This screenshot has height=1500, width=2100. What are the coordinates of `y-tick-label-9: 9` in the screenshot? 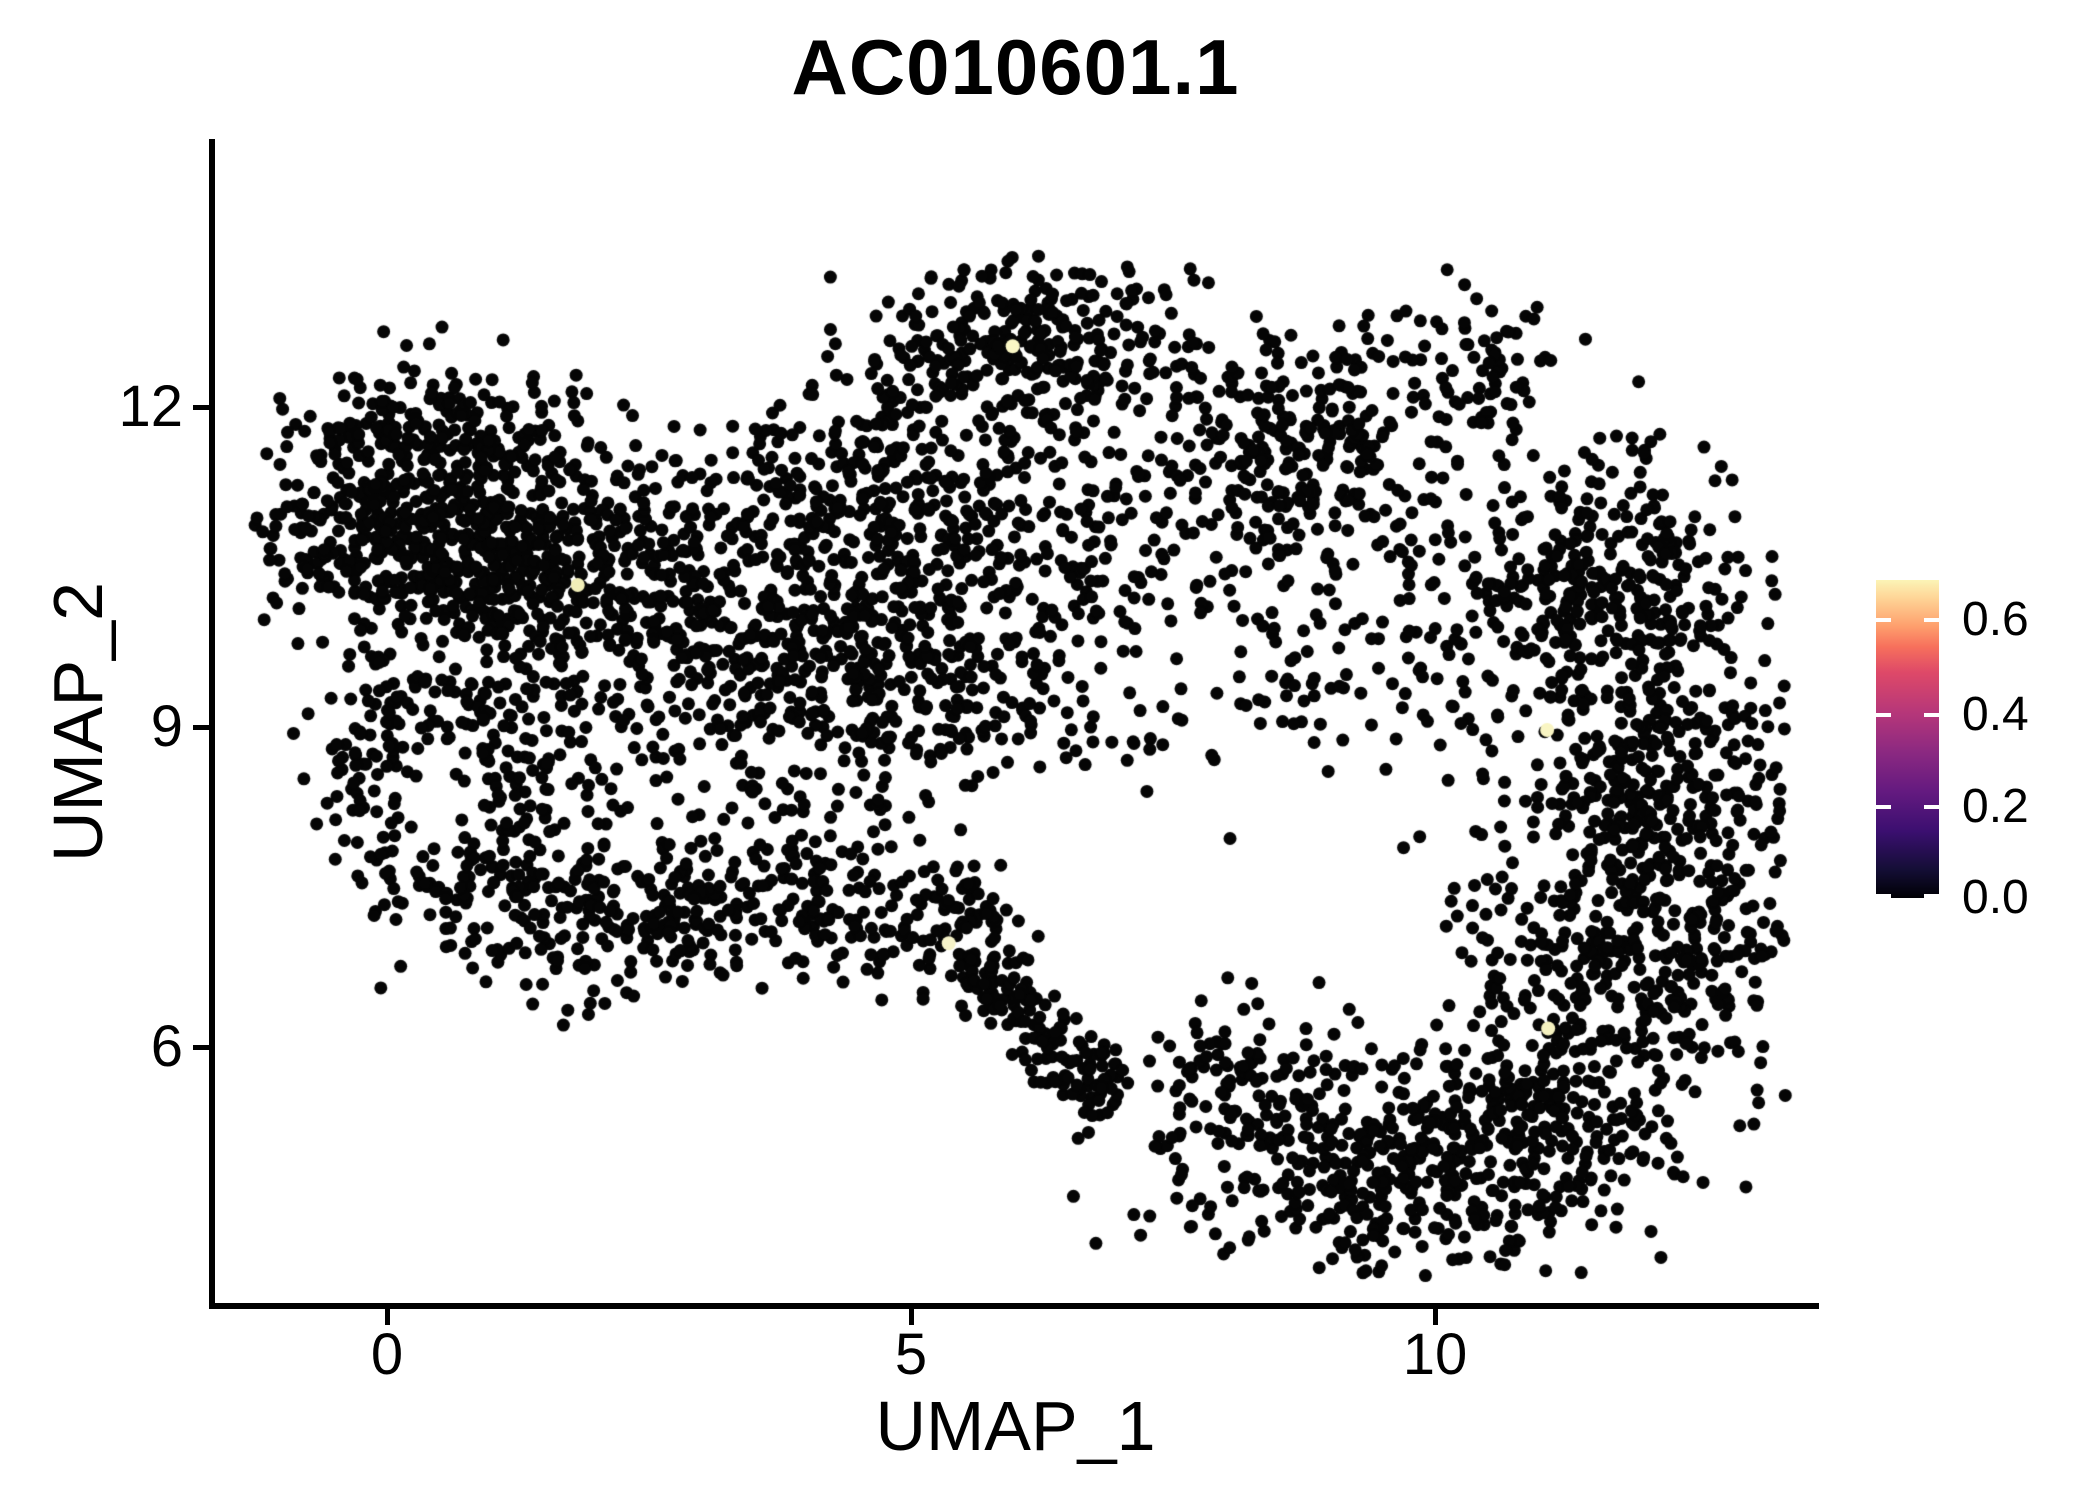 It's located at (166, 726).